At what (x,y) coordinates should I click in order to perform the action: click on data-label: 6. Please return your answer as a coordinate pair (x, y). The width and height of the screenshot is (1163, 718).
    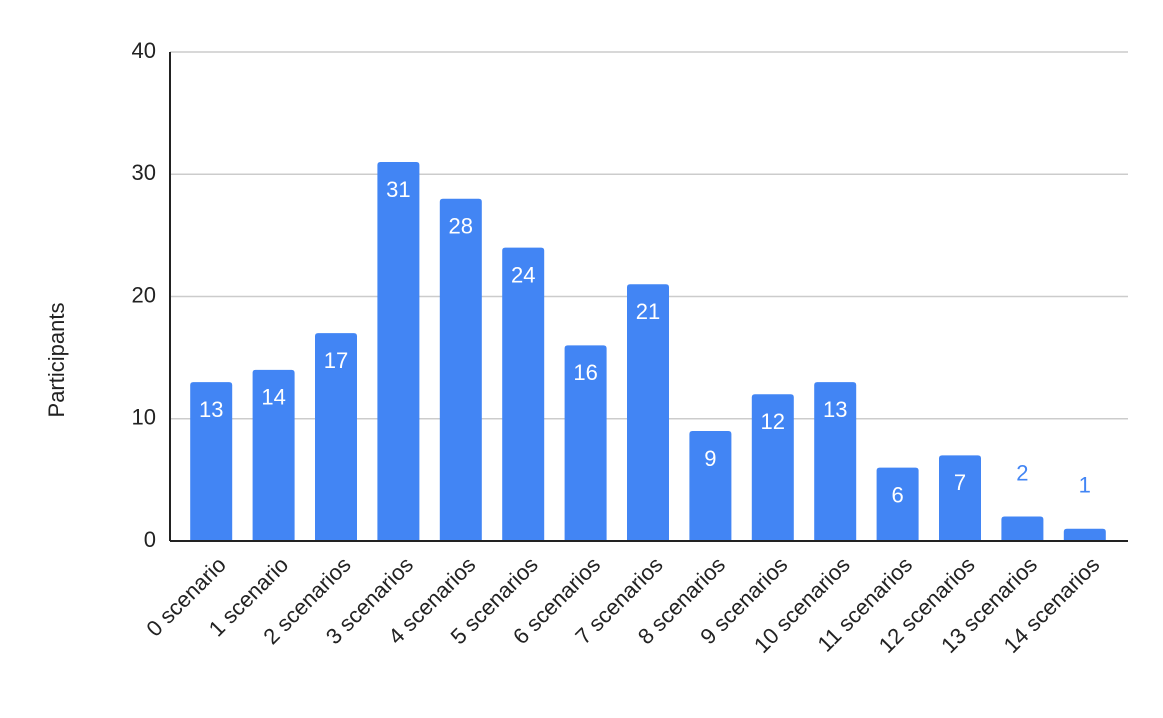
    Looking at the image, I should click on (897, 494).